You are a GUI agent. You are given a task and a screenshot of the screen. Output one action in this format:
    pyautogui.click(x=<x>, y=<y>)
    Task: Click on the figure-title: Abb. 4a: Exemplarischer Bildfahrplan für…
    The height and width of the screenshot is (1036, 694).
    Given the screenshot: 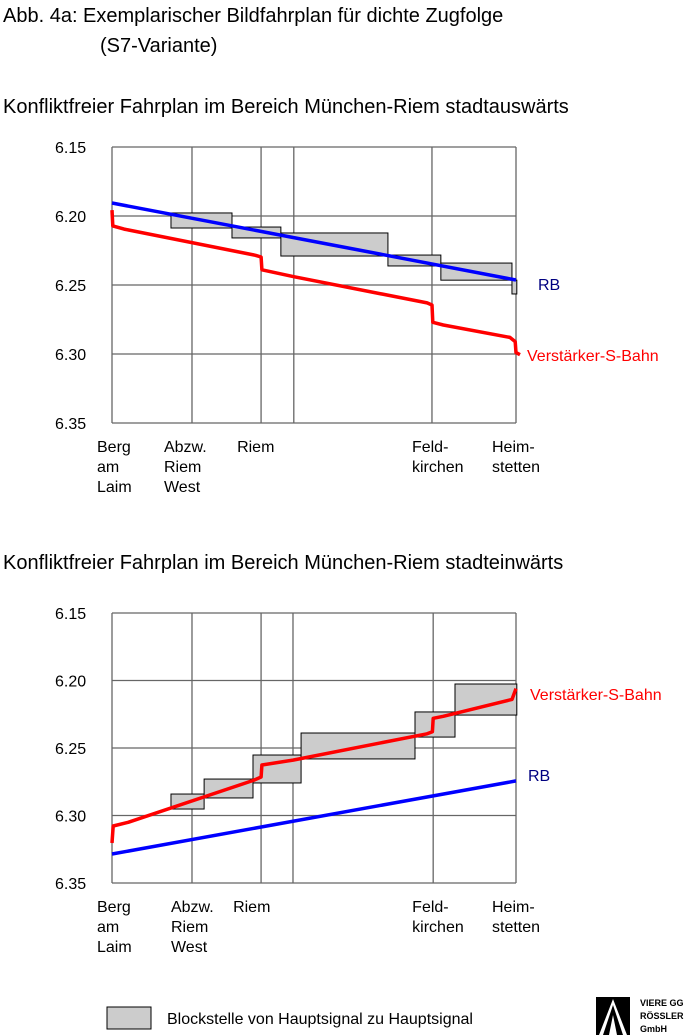 What is the action you would take?
    pyautogui.click(x=253, y=16)
    